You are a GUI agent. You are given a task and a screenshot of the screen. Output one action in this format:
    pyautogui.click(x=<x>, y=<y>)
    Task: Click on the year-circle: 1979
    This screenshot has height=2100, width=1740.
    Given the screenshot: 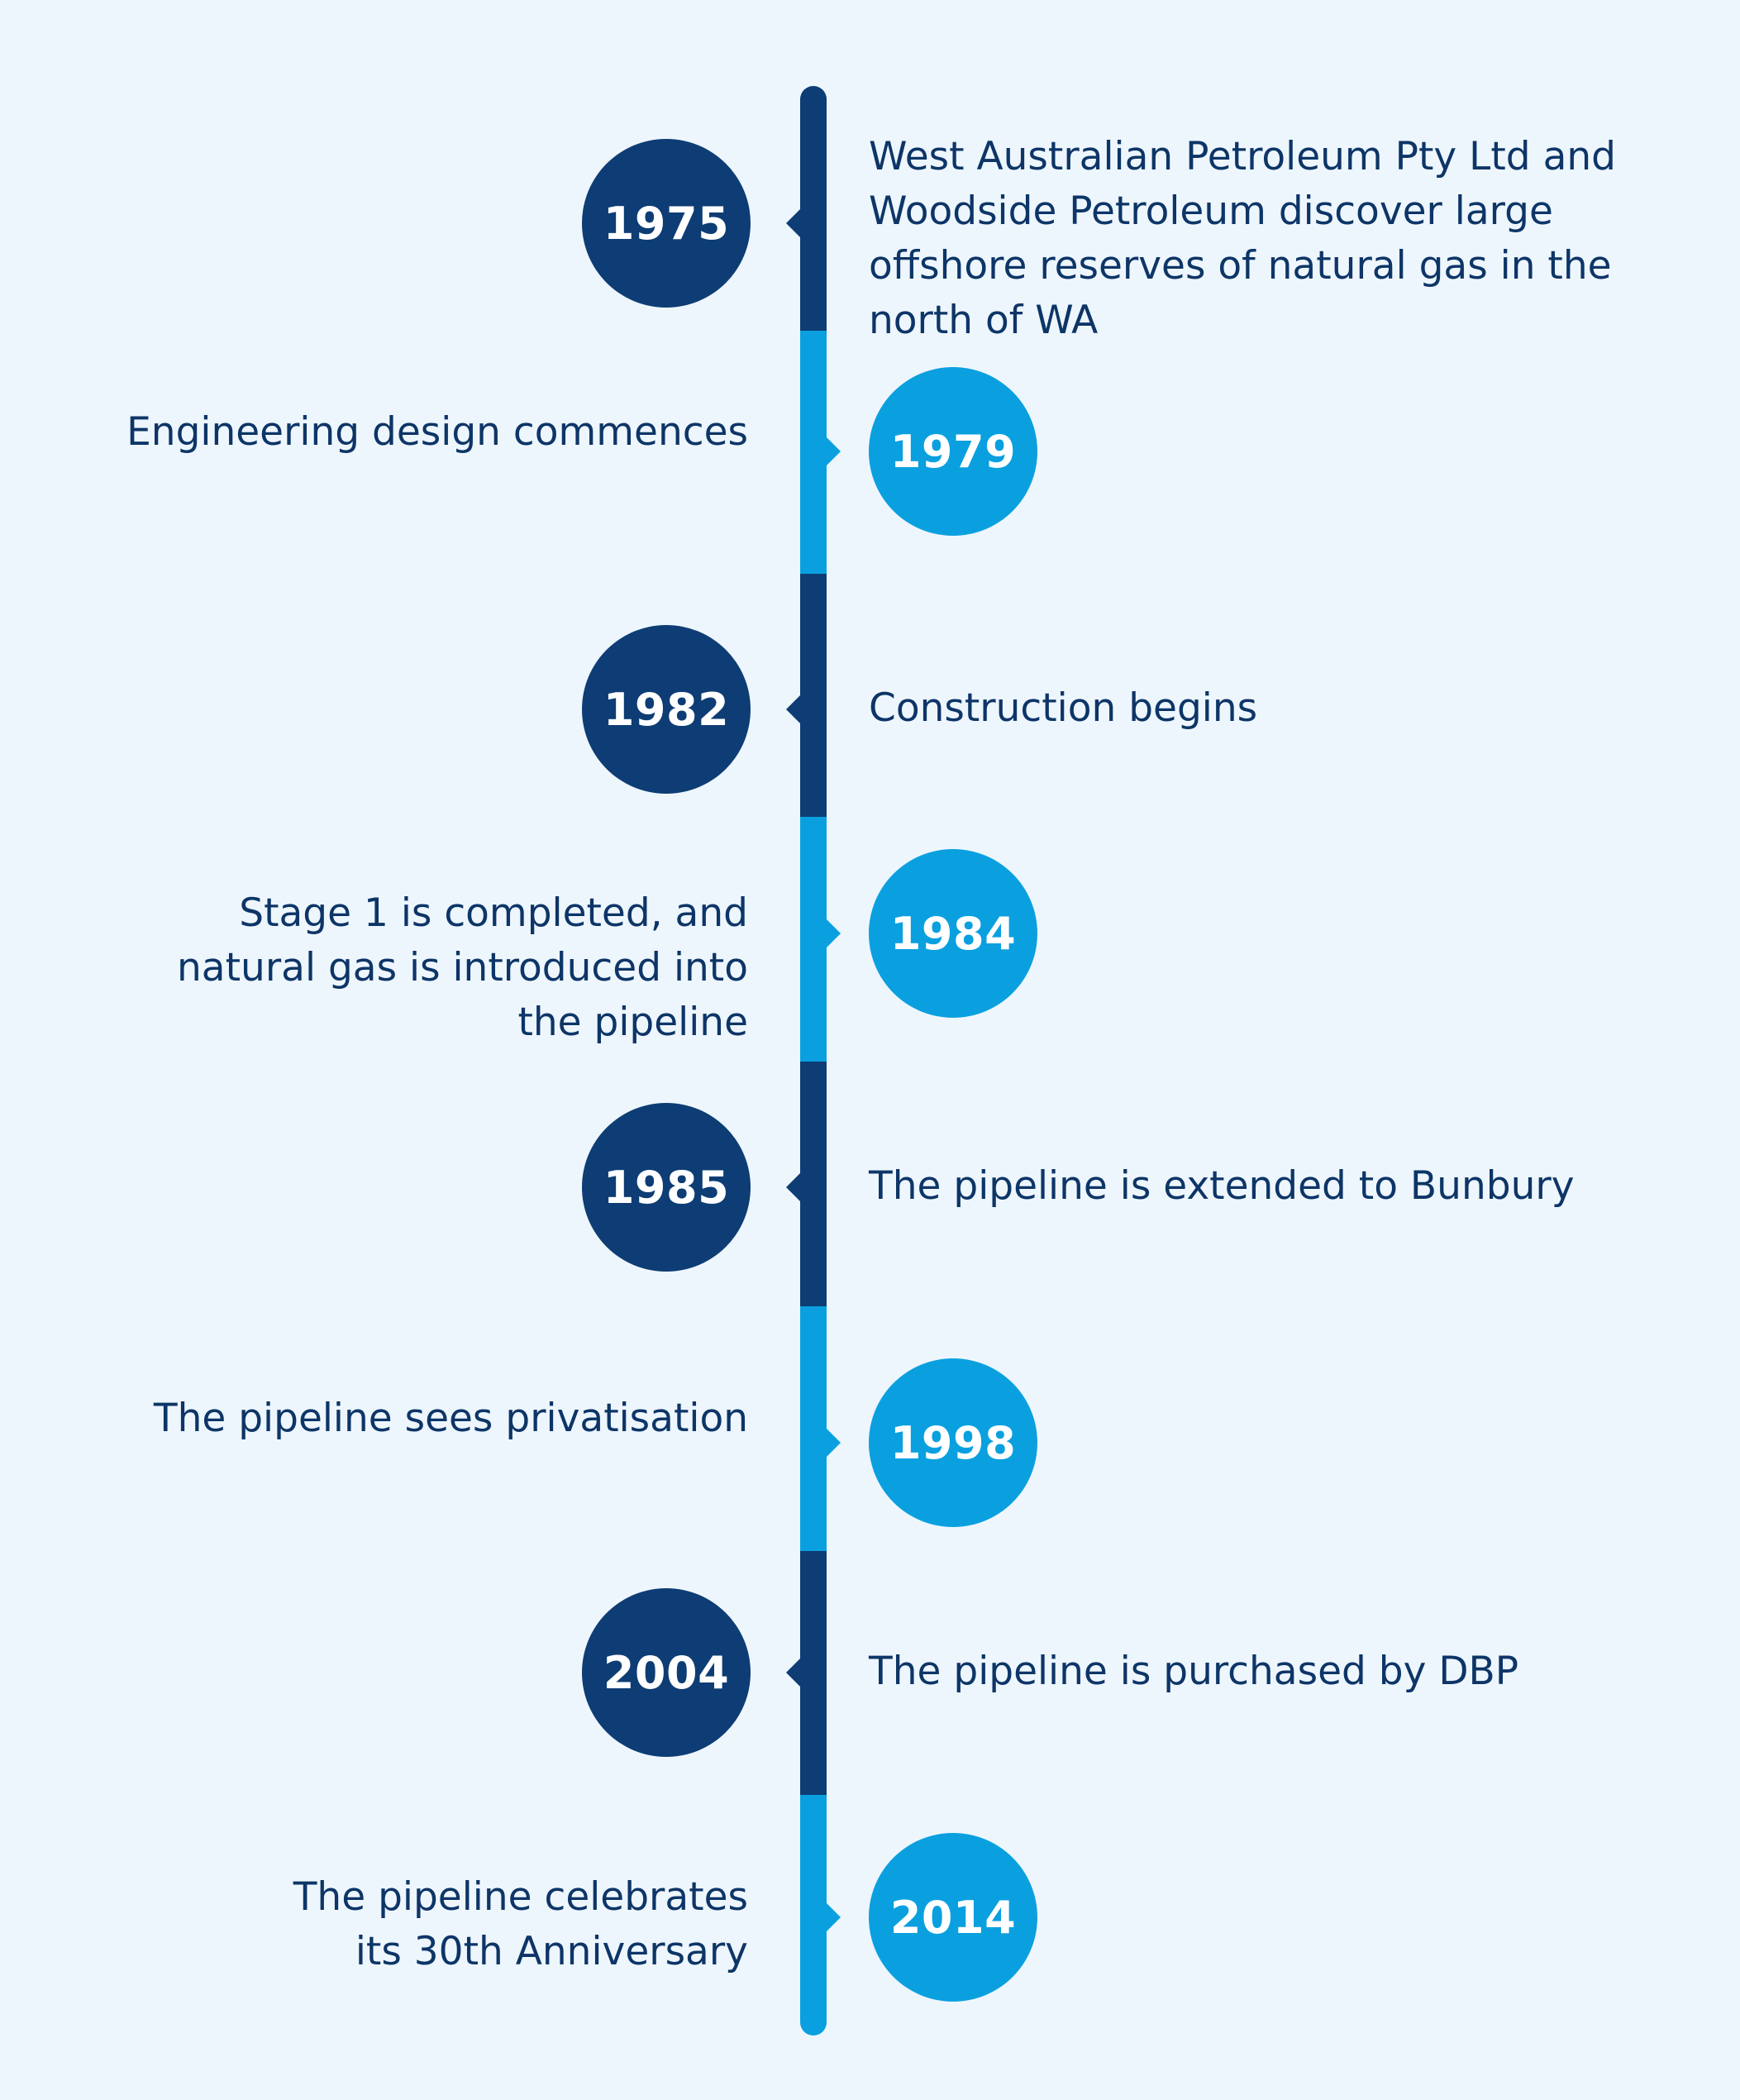 What is the action you would take?
    pyautogui.click(x=953, y=451)
    